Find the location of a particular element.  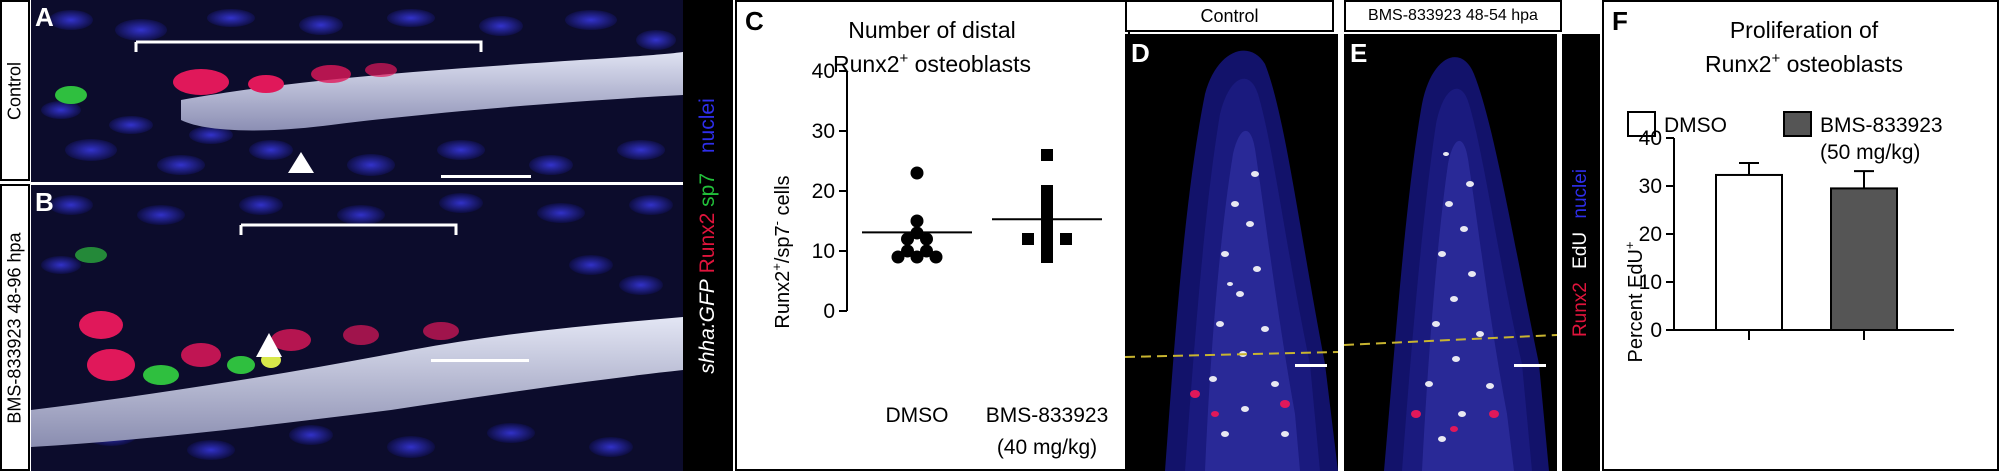

micrograph-e: E is located at coordinates (1450, 252).